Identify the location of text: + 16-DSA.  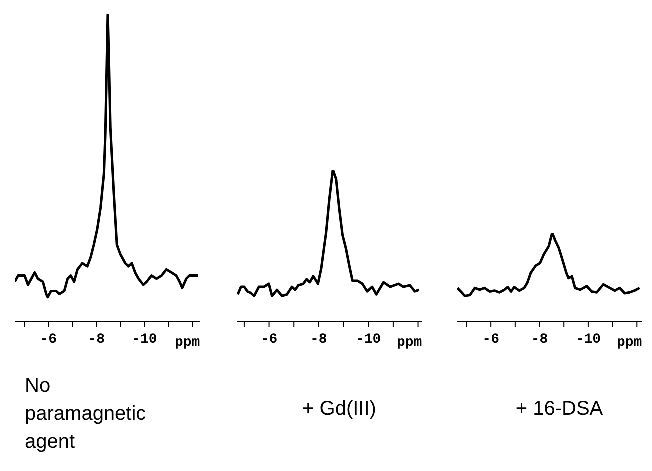
(559, 409).